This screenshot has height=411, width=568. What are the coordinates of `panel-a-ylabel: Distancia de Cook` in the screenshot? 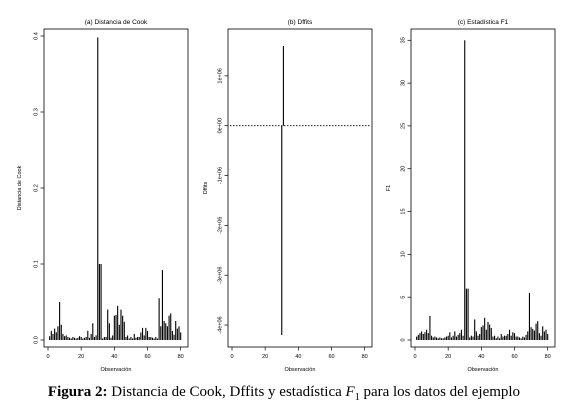 It's located at (20, 187).